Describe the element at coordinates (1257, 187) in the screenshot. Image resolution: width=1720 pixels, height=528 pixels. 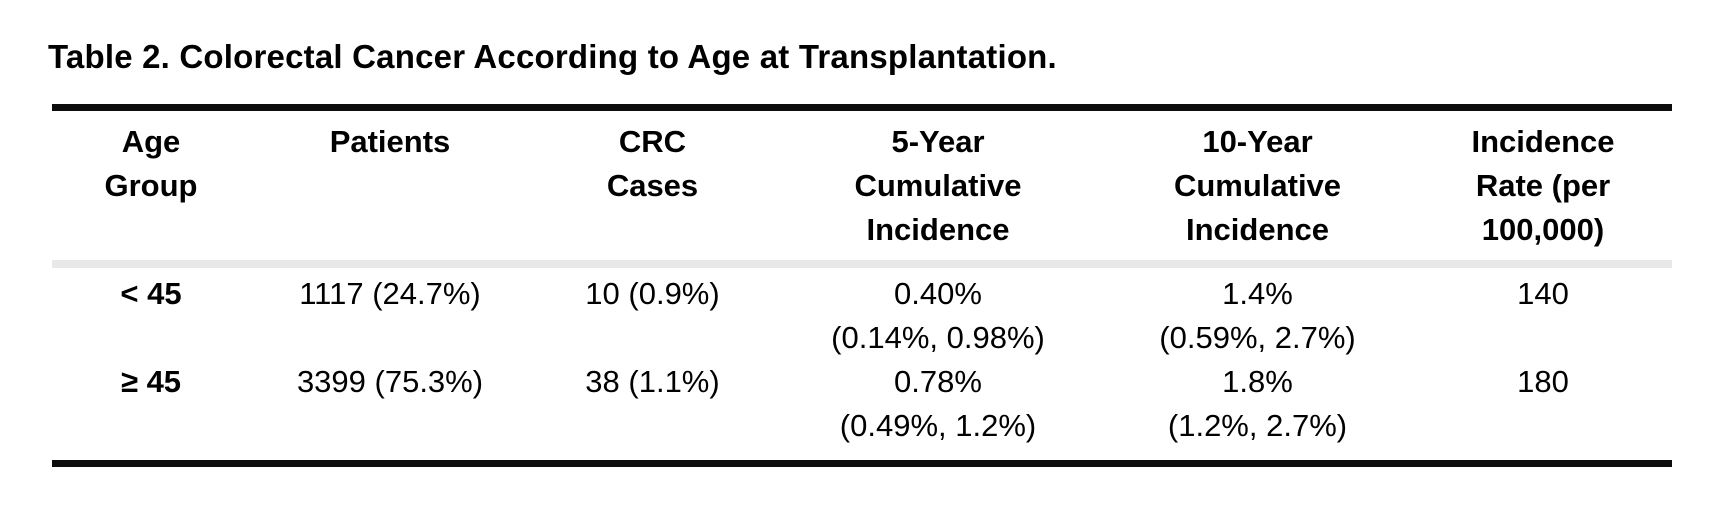
I see `header-10yr-incidence: 10-Year Cumulative Incidence` at that location.